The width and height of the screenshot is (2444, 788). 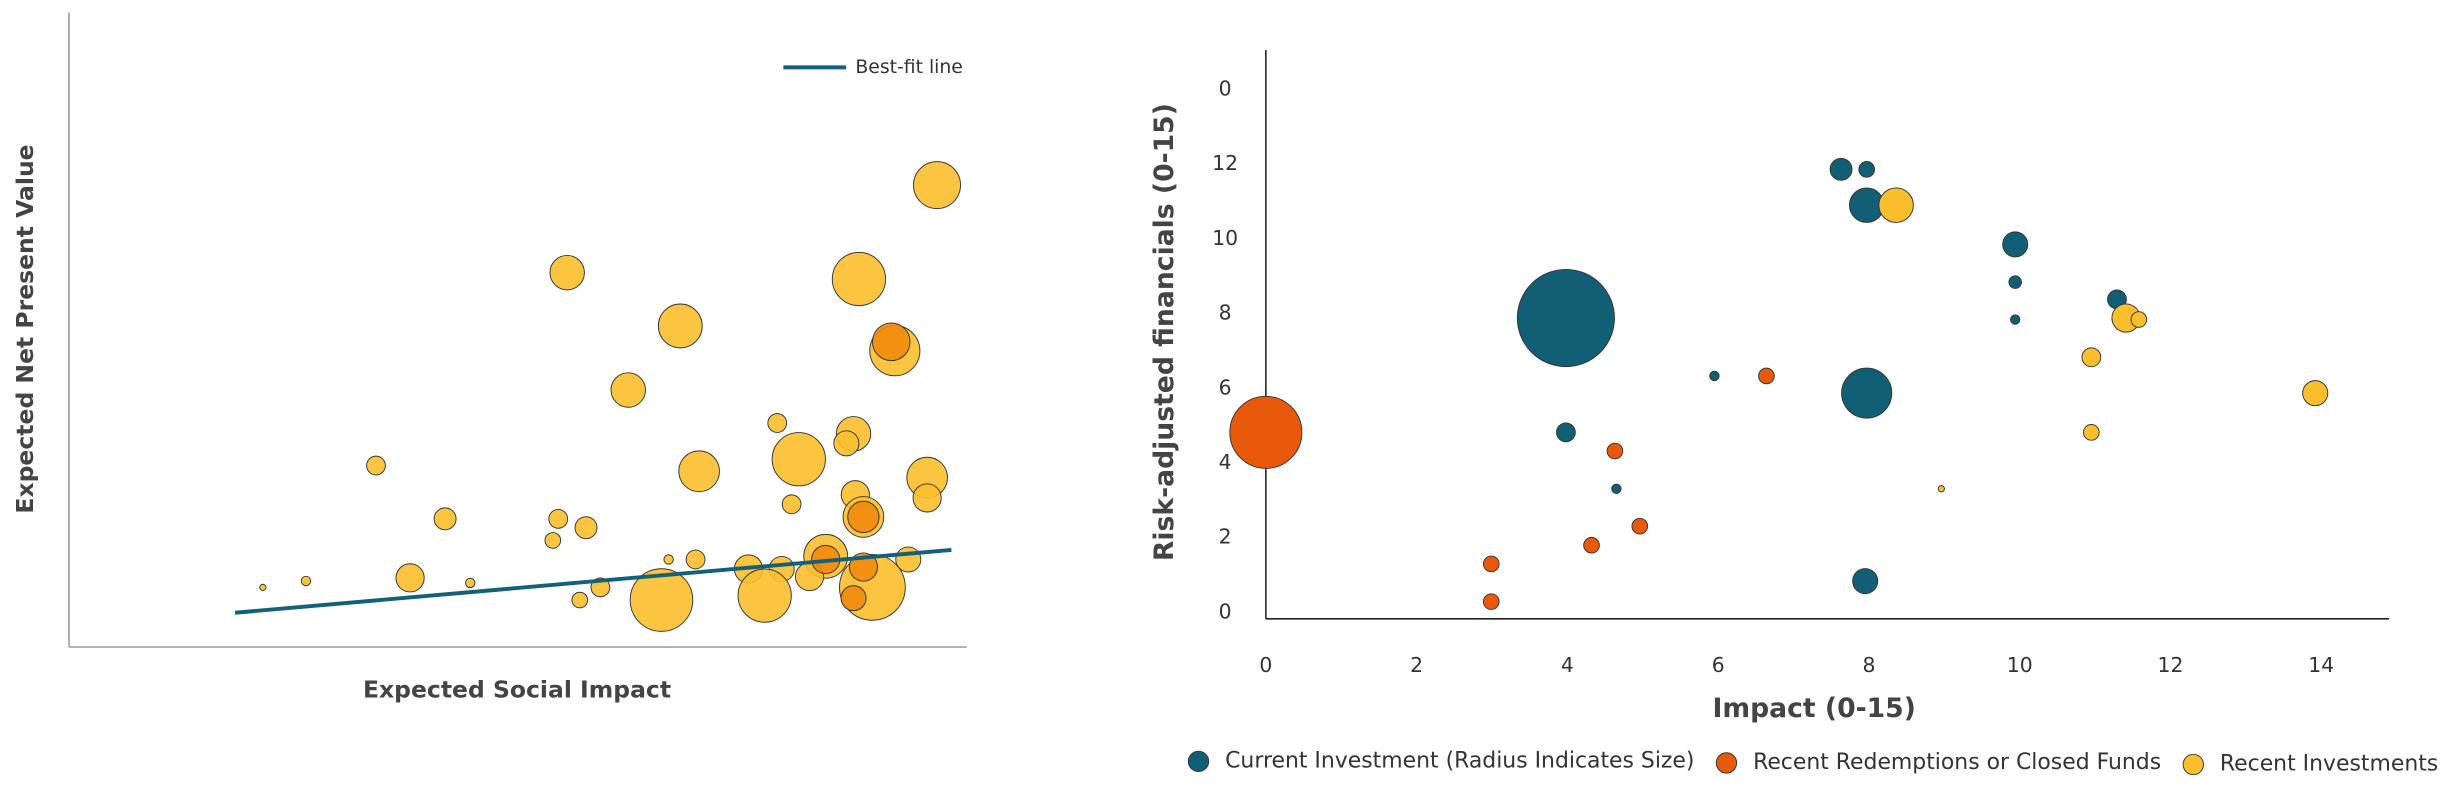 I want to click on y-tick-label: 10, so click(x=1225, y=238).